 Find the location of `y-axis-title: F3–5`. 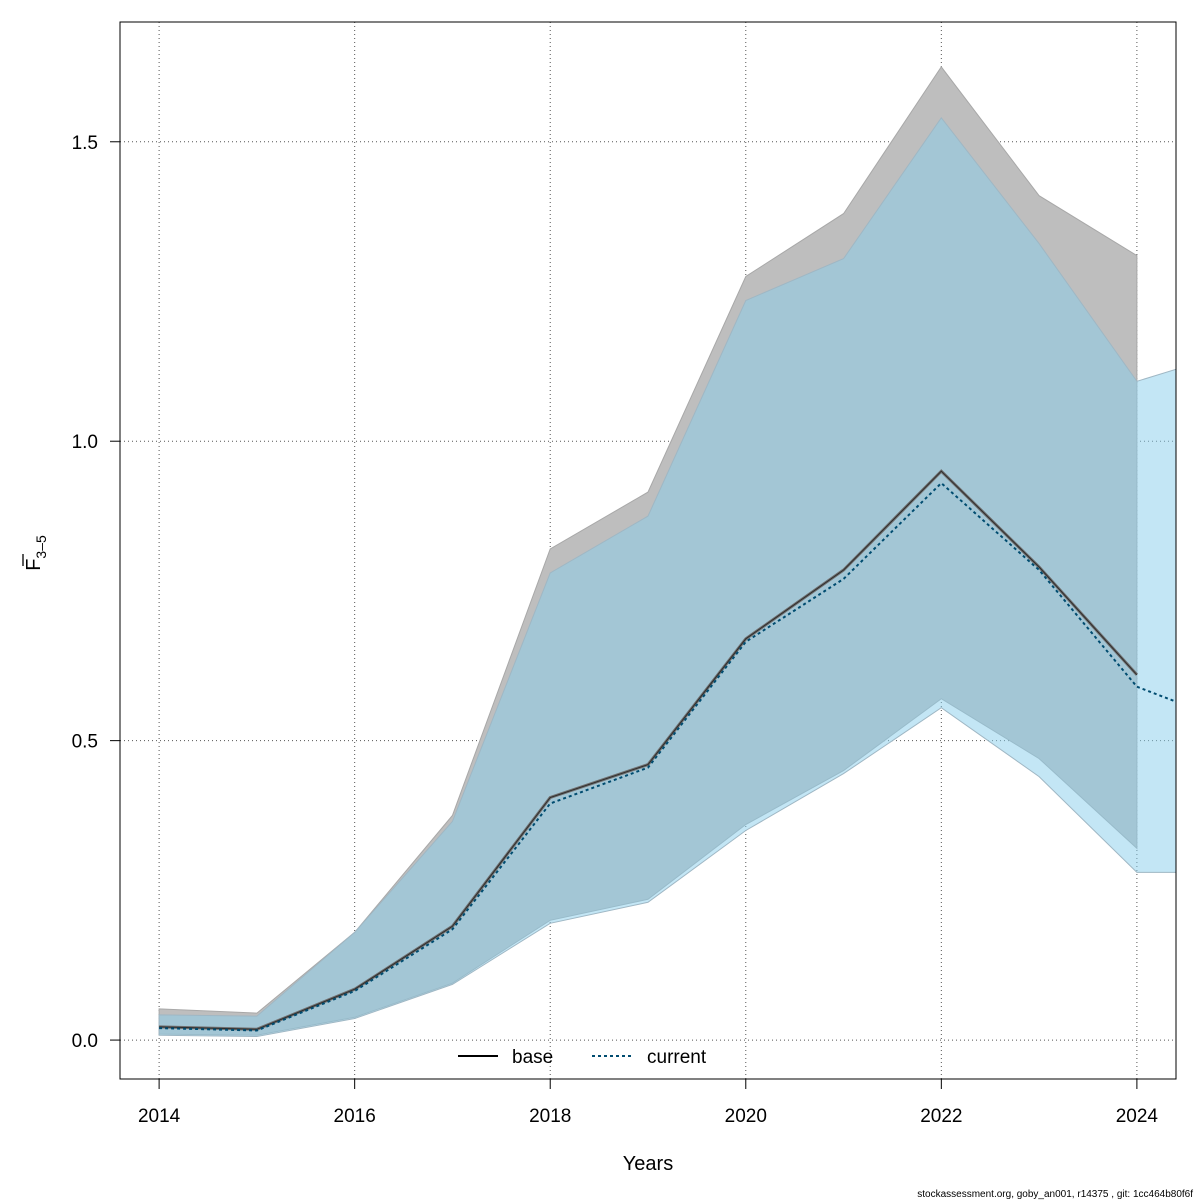

y-axis-title: F3–5 is located at coordinates (35, 553).